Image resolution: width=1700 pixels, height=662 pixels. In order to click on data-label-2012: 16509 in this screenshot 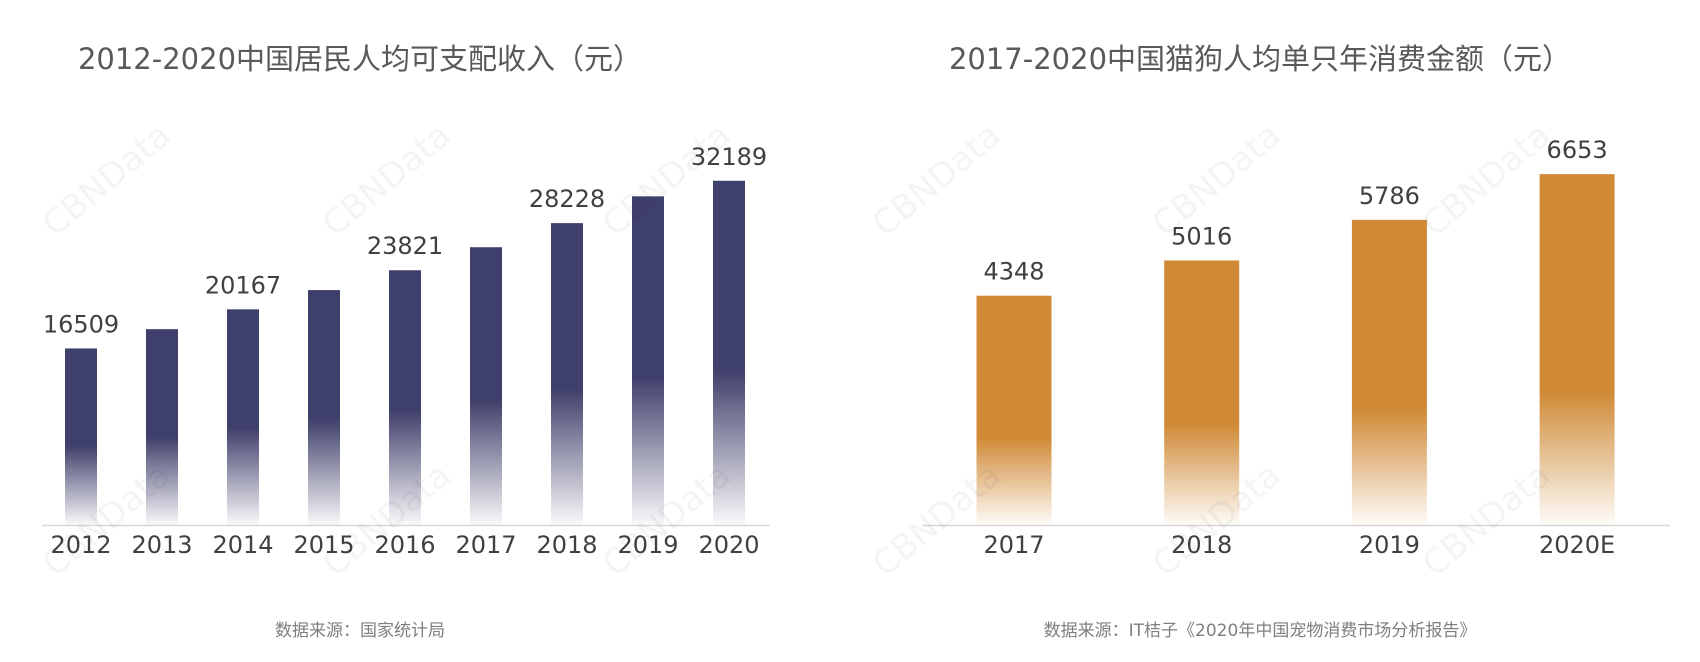, I will do `click(81, 324)`.